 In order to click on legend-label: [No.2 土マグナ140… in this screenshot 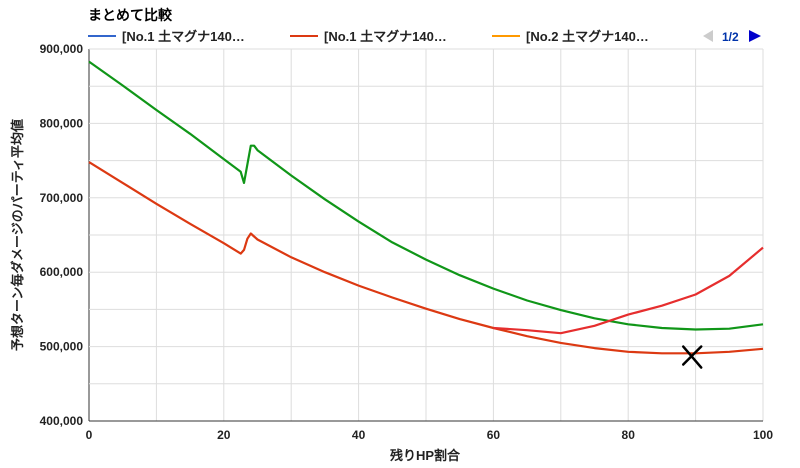, I will do `click(587, 36)`.